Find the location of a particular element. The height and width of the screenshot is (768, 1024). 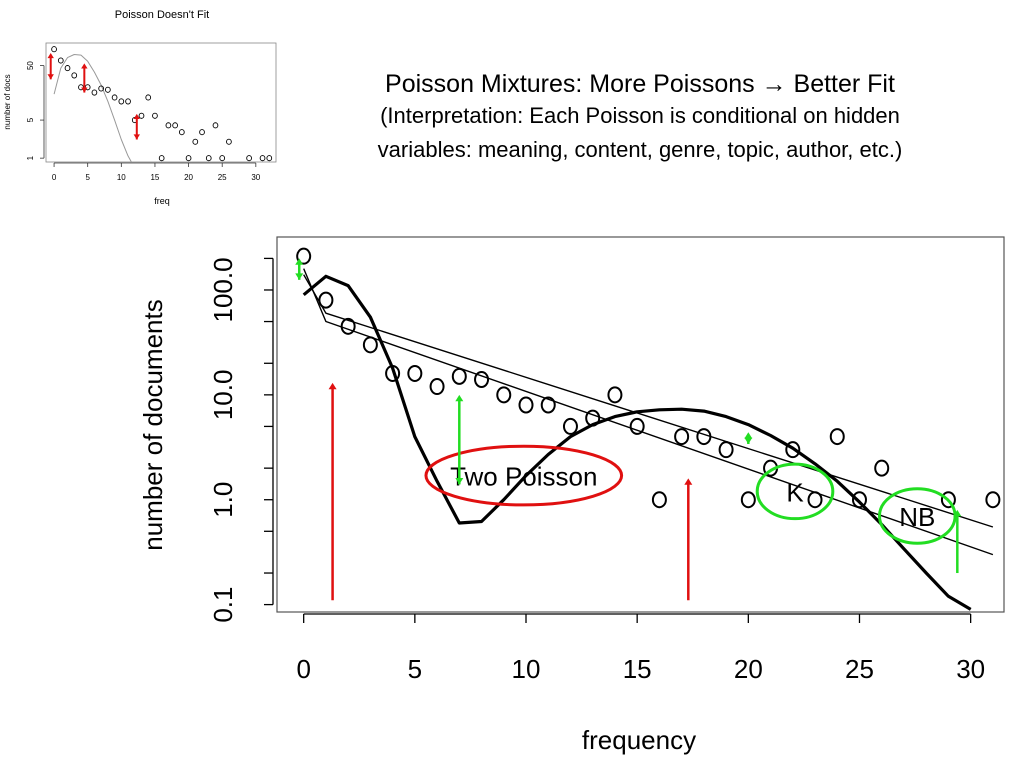

inset-y-tick-label: 50 is located at coordinates (30, 65).